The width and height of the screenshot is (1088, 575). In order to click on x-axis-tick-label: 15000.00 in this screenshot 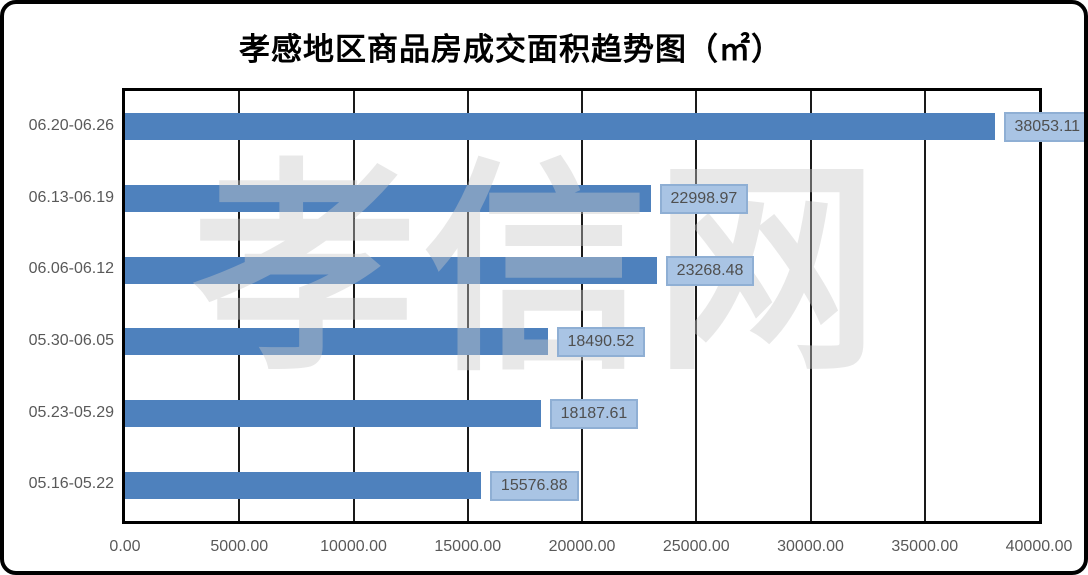, I will do `click(468, 546)`.